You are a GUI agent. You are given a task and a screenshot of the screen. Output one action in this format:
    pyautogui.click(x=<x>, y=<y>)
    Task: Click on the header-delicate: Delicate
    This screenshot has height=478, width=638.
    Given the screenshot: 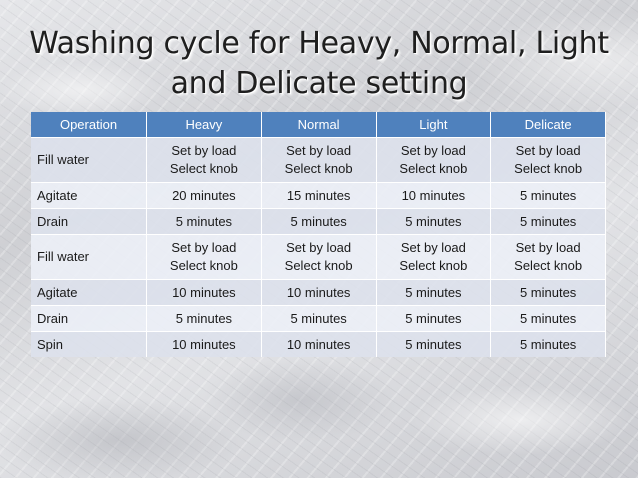 What is the action you would take?
    pyautogui.click(x=548, y=125)
    